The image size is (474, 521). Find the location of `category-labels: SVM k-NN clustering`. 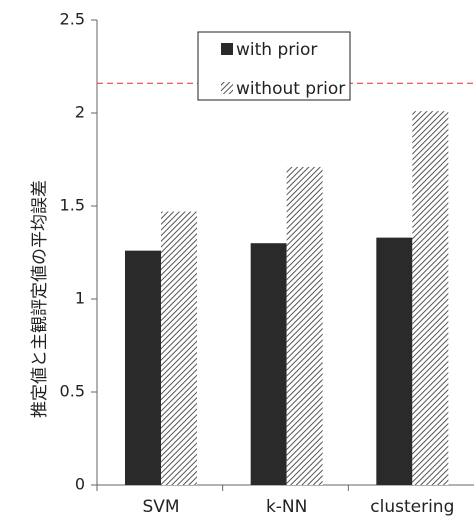

category-labels: SVM k-NN clustering is located at coordinates (298, 507).